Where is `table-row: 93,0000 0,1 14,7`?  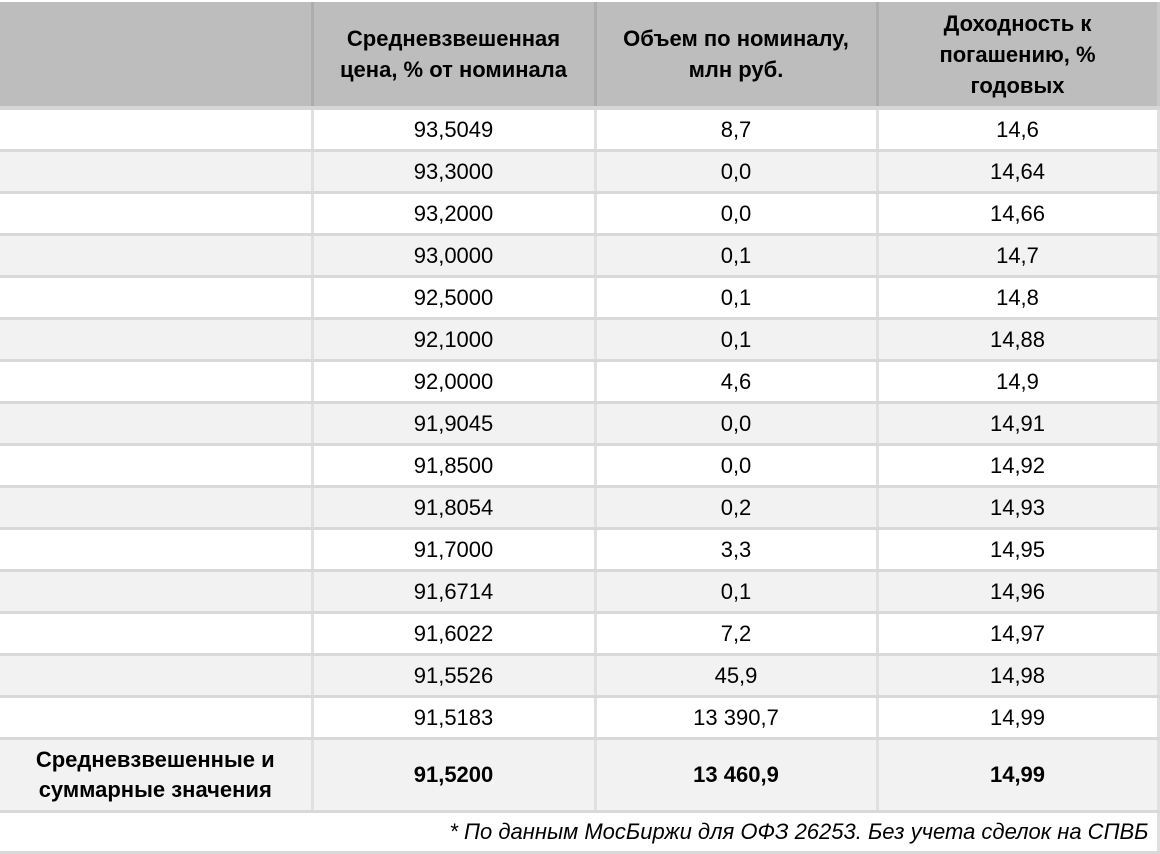
table-row: 93,0000 0,1 14,7 is located at coordinates (580, 256).